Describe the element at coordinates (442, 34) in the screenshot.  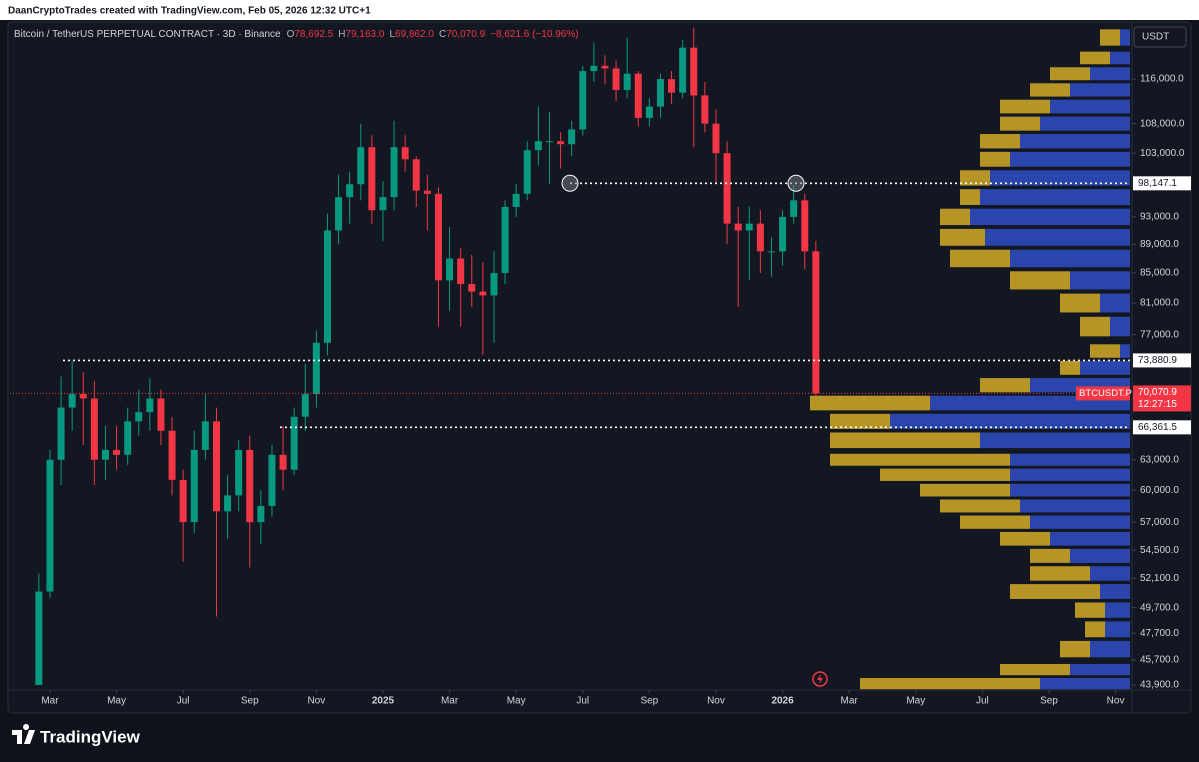
I see `c-label: C` at that location.